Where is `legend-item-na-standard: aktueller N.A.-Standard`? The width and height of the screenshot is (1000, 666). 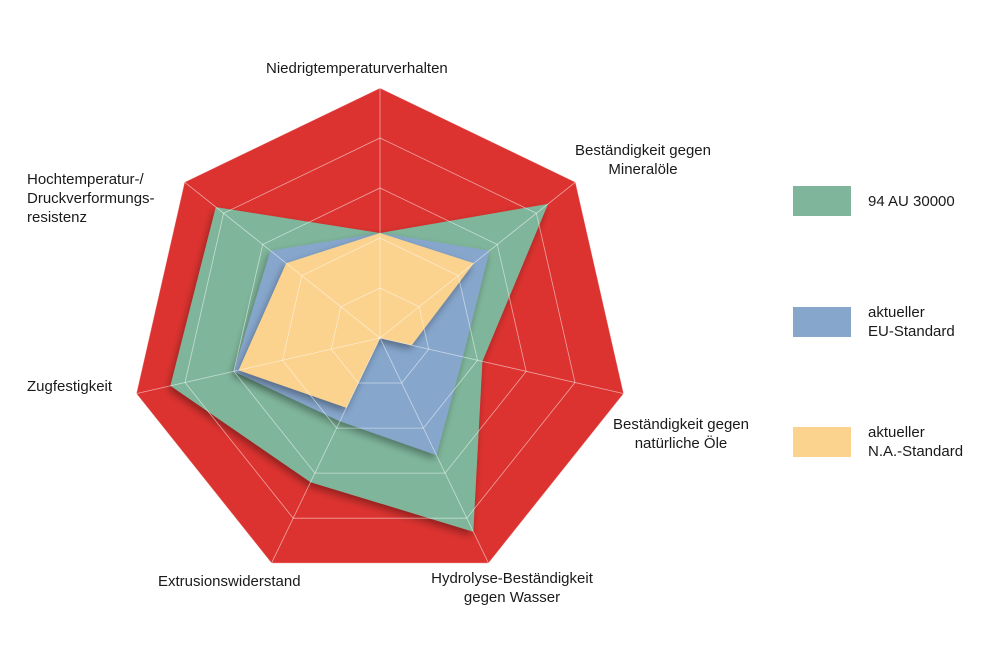
legend-item-na-standard: aktueller N.A.-Standard is located at coordinates (878, 442).